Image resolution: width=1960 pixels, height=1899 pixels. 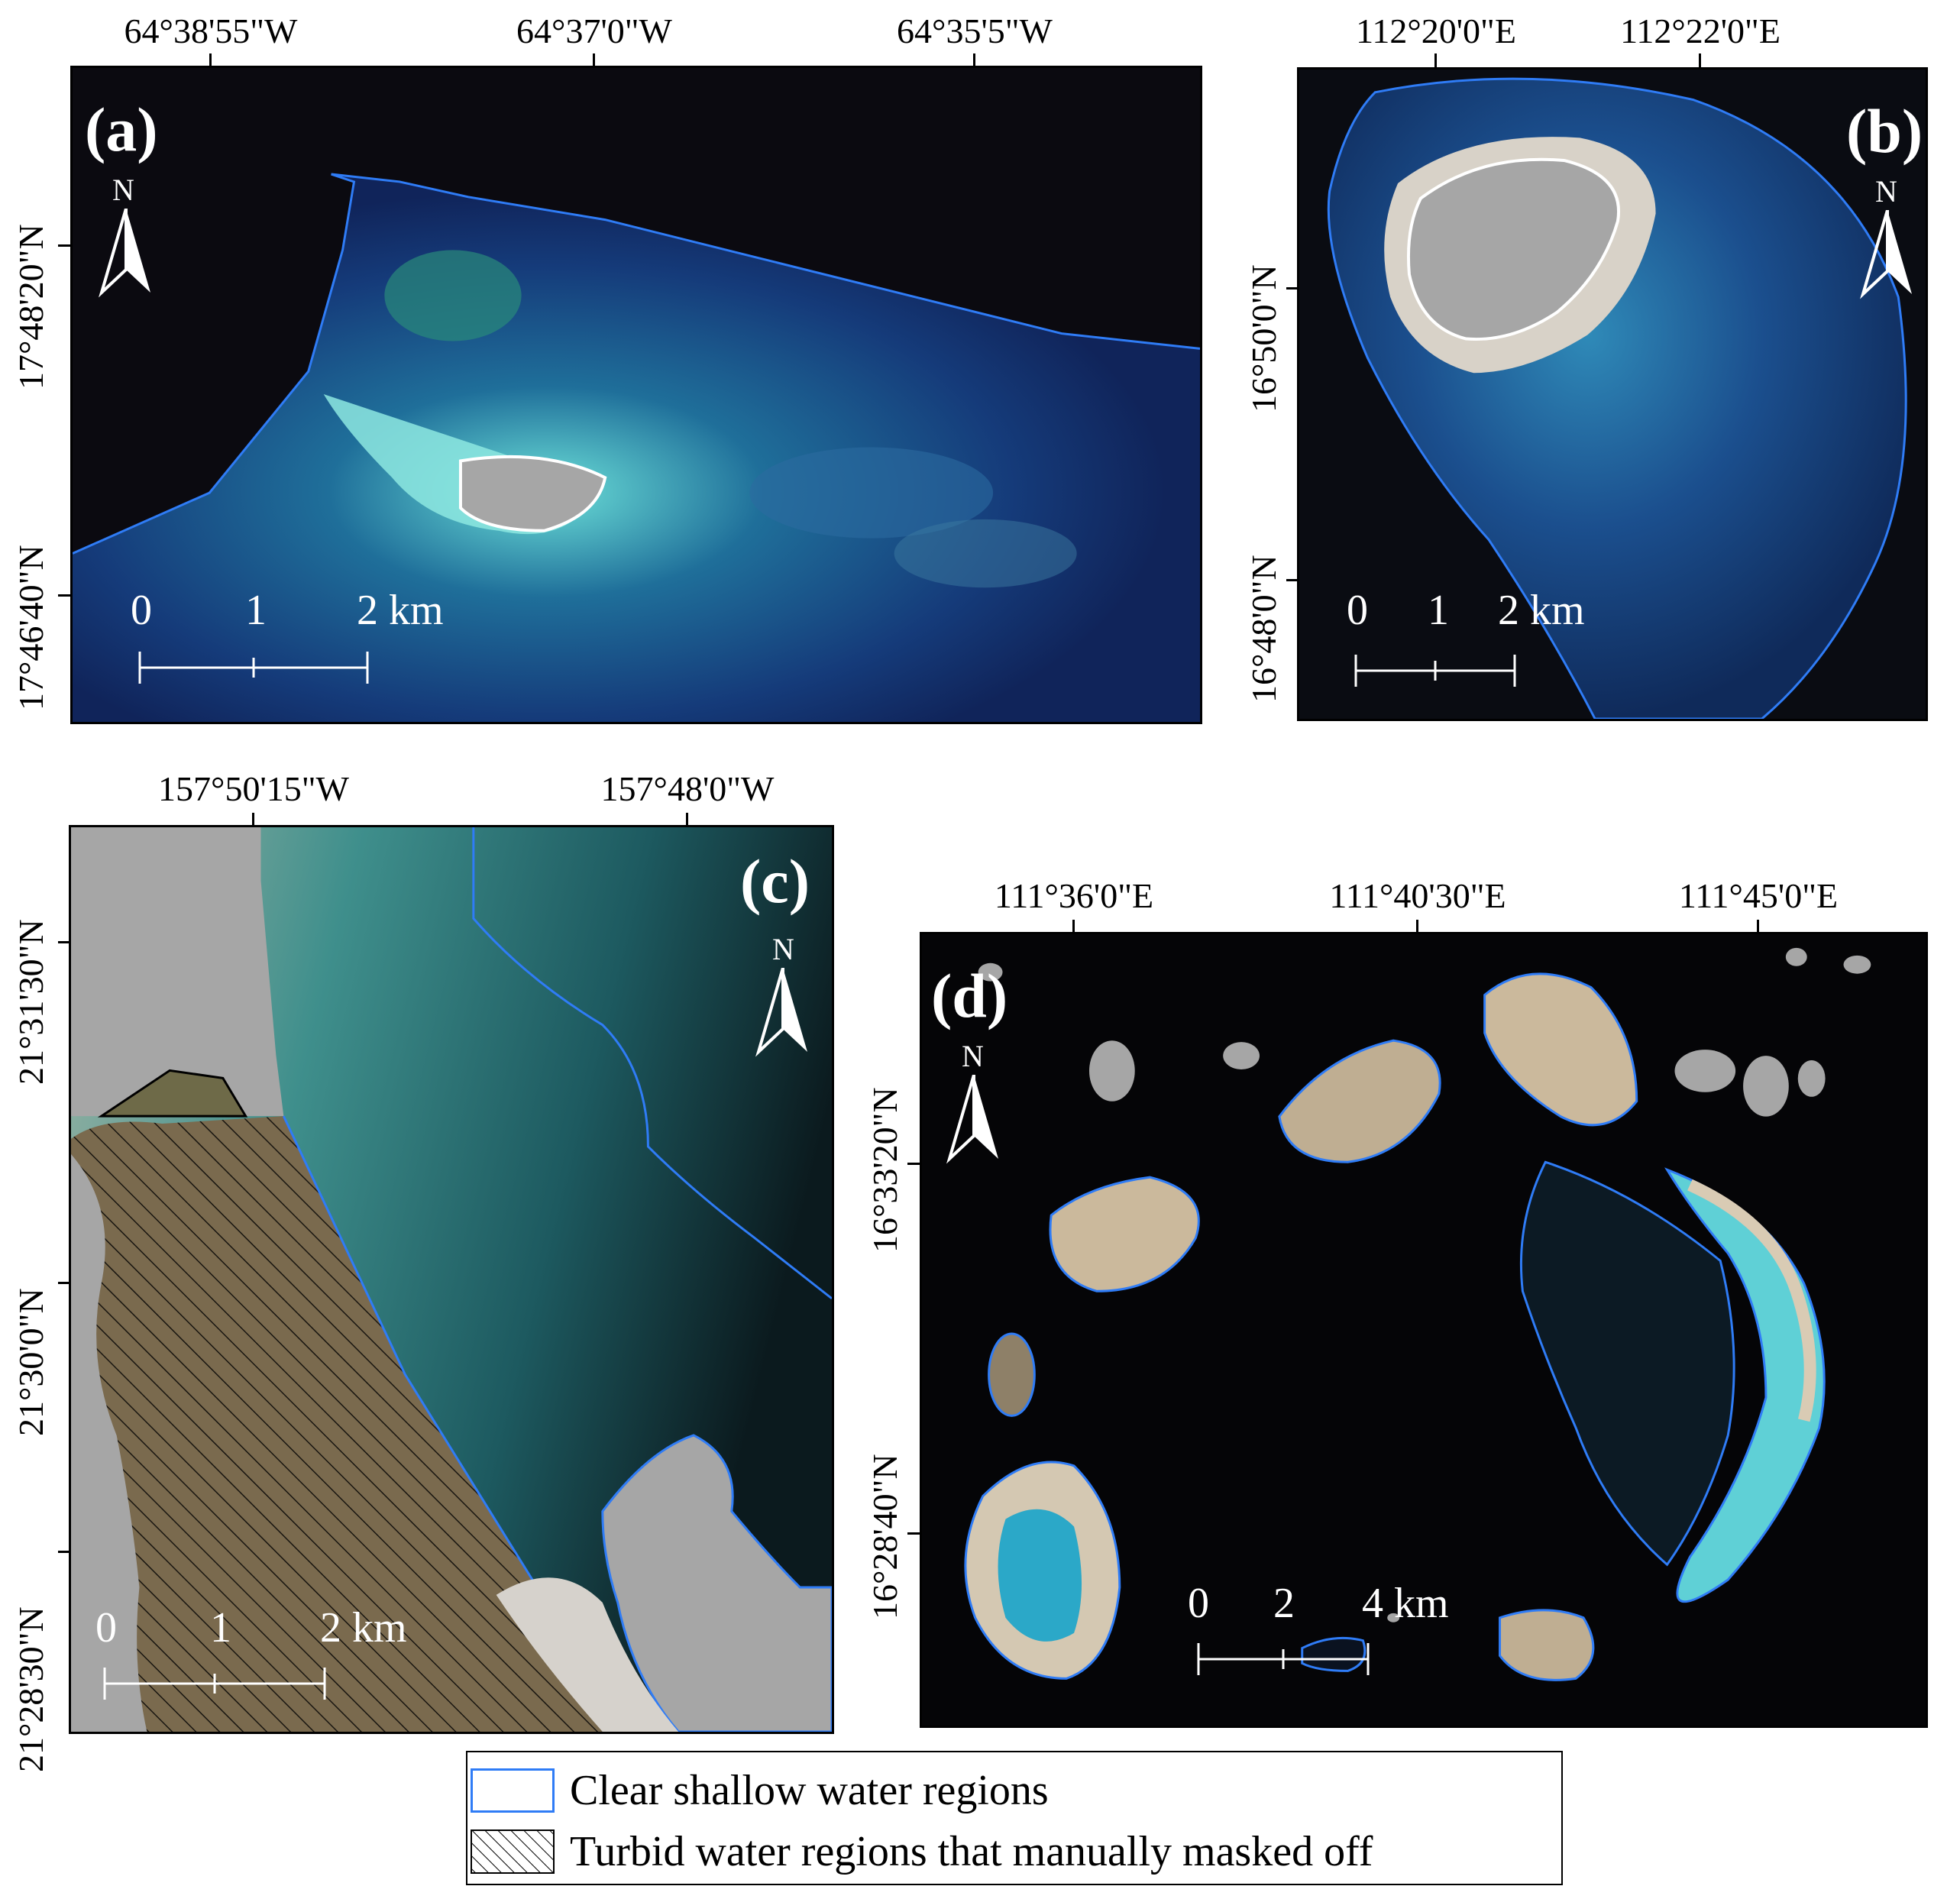 What do you see at coordinates (121, 129) in the screenshot?
I see `panel-label: (a)` at bounding box center [121, 129].